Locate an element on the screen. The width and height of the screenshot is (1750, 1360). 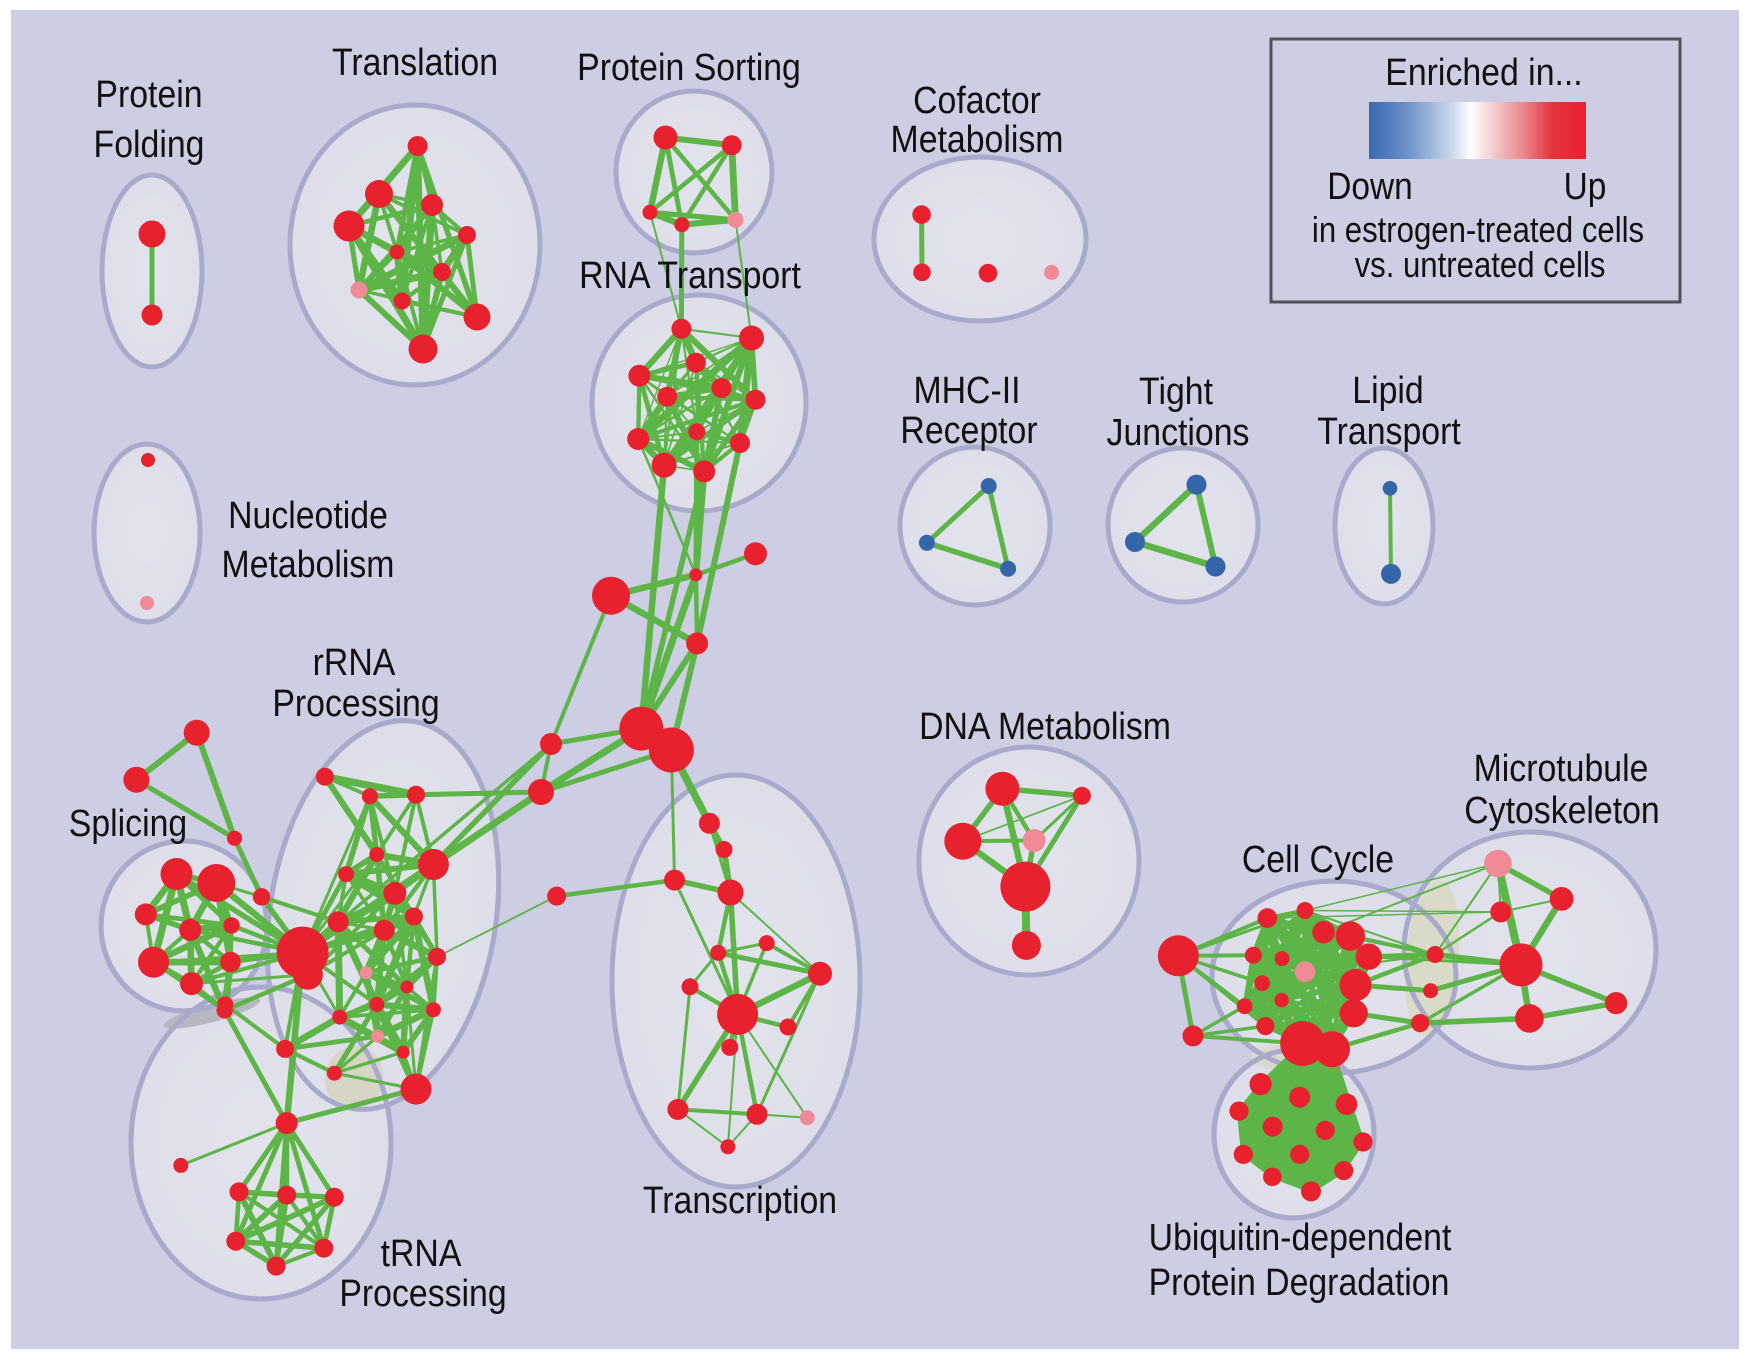
svg-text: Ubiquitin-dependent is located at coordinates (1300, 1236).